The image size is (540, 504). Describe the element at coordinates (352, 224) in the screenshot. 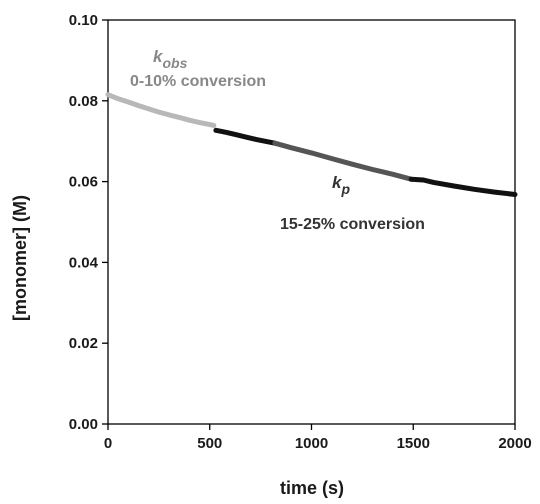

I see `annotation-kp-text: 15-25% conversion` at that location.